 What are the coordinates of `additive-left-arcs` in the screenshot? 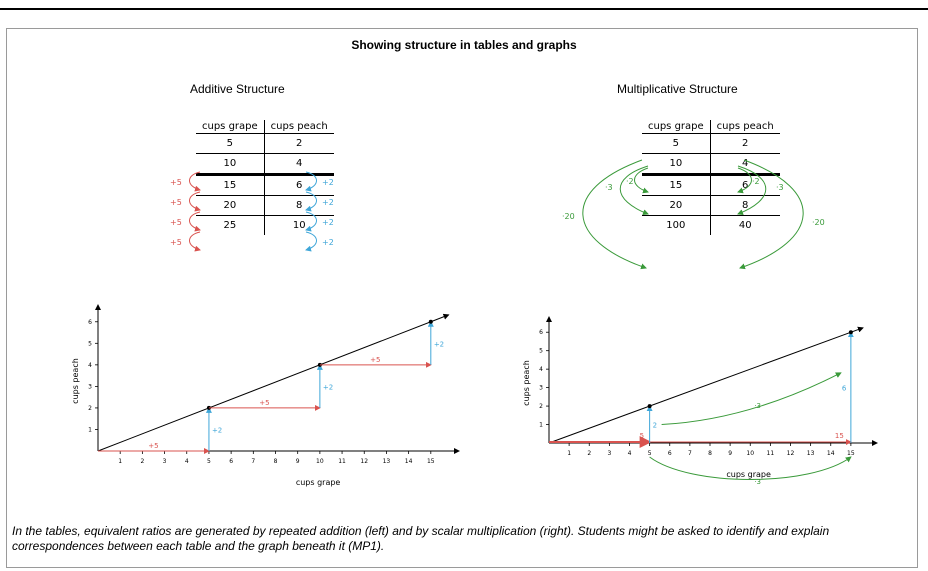 It's located at (195, 211).